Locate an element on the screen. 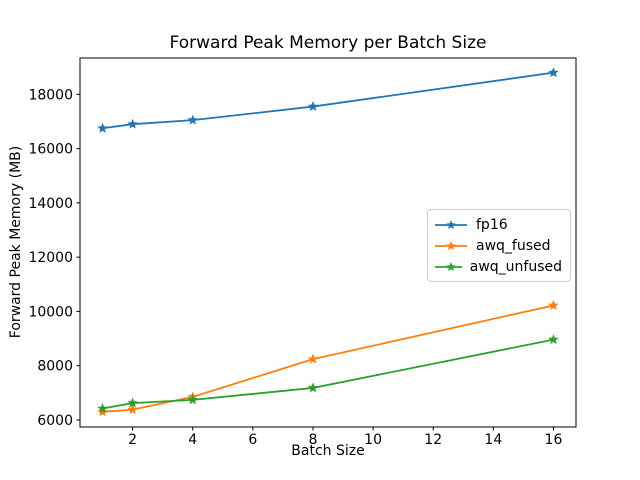 This screenshot has height=480, width=640. y-tick-label: 14000 is located at coordinates (50, 204).